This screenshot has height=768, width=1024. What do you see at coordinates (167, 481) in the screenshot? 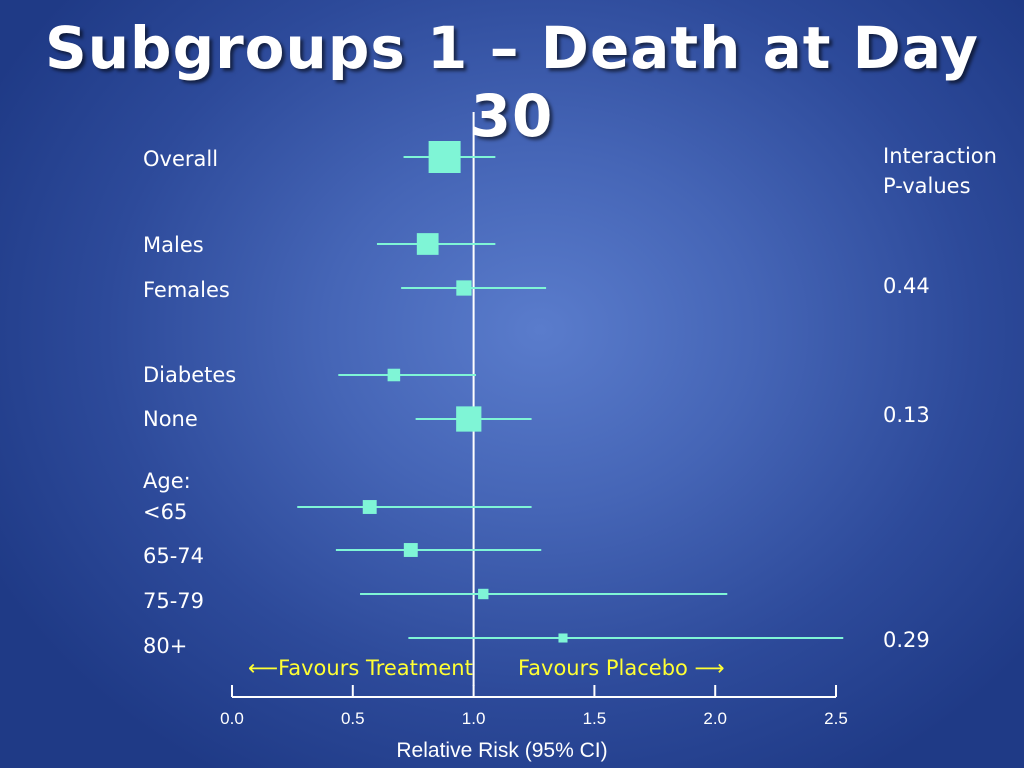
I see `age-group-header: Age:` at bounding box center [167, 481].